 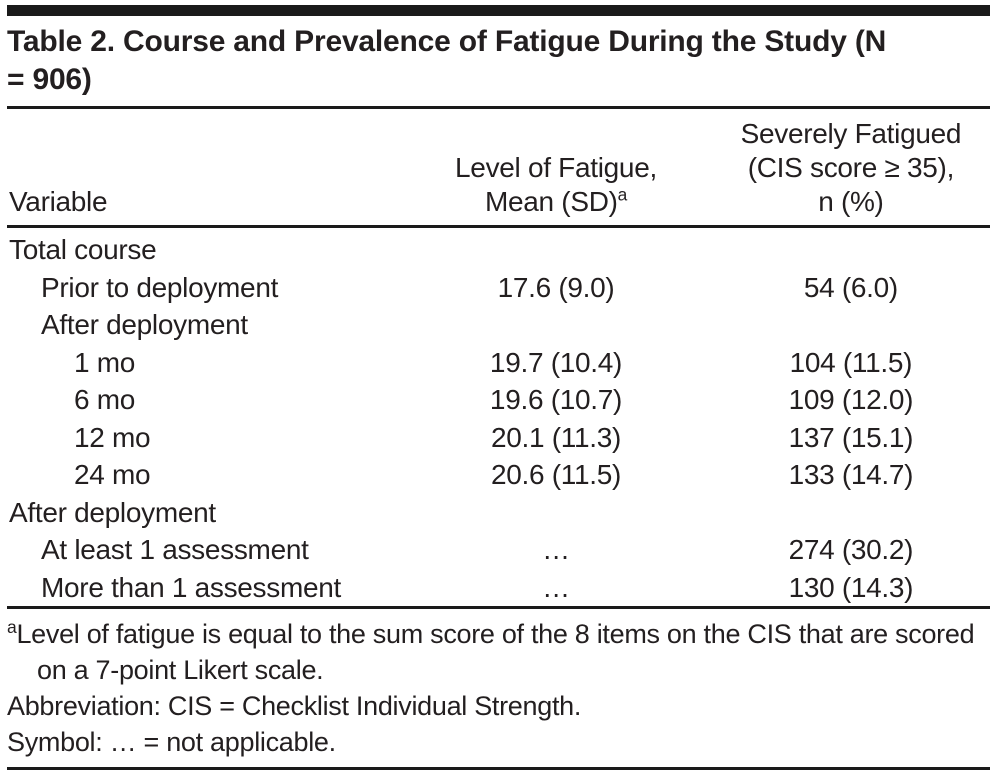 I want to click on table-row: 6 mo 19.6 (10.7) 109 (12.0), so click(x=498, y=400).